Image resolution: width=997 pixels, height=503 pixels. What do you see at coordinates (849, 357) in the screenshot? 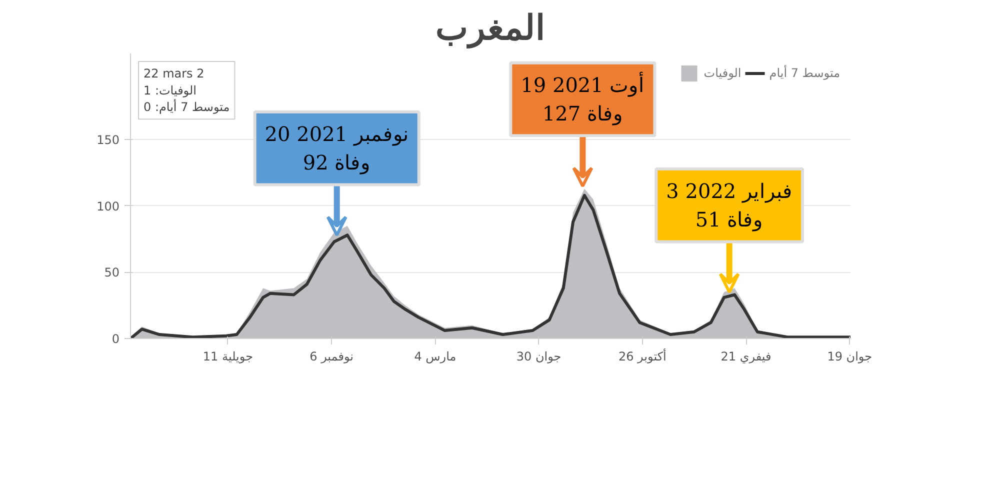
I see `x-tick-label: 19 جوان` at bounding box center [849, 357].